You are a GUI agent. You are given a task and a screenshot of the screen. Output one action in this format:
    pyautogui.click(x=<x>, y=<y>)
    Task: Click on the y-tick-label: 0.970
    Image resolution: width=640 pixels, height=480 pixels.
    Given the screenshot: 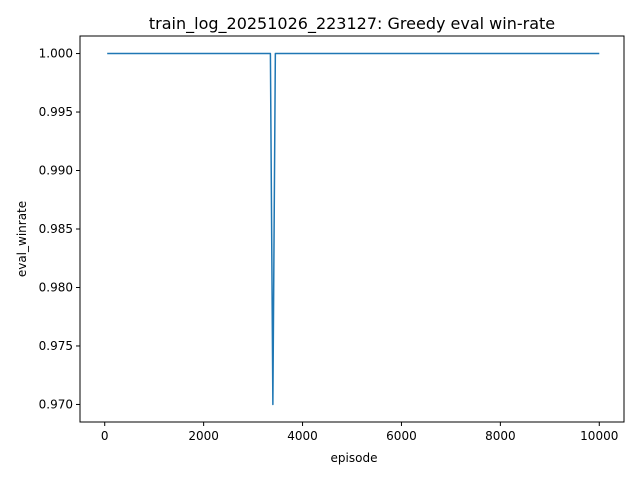 What is the action you would take?
    pyautogui.click(x=56, y=404)
    